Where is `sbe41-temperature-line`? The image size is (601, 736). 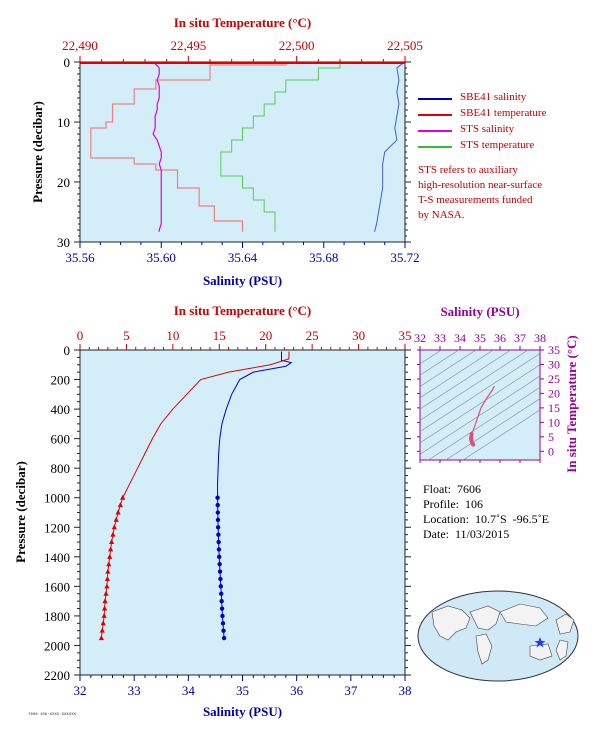 sbe41-temperature-line is located at coordinates (247, 147).